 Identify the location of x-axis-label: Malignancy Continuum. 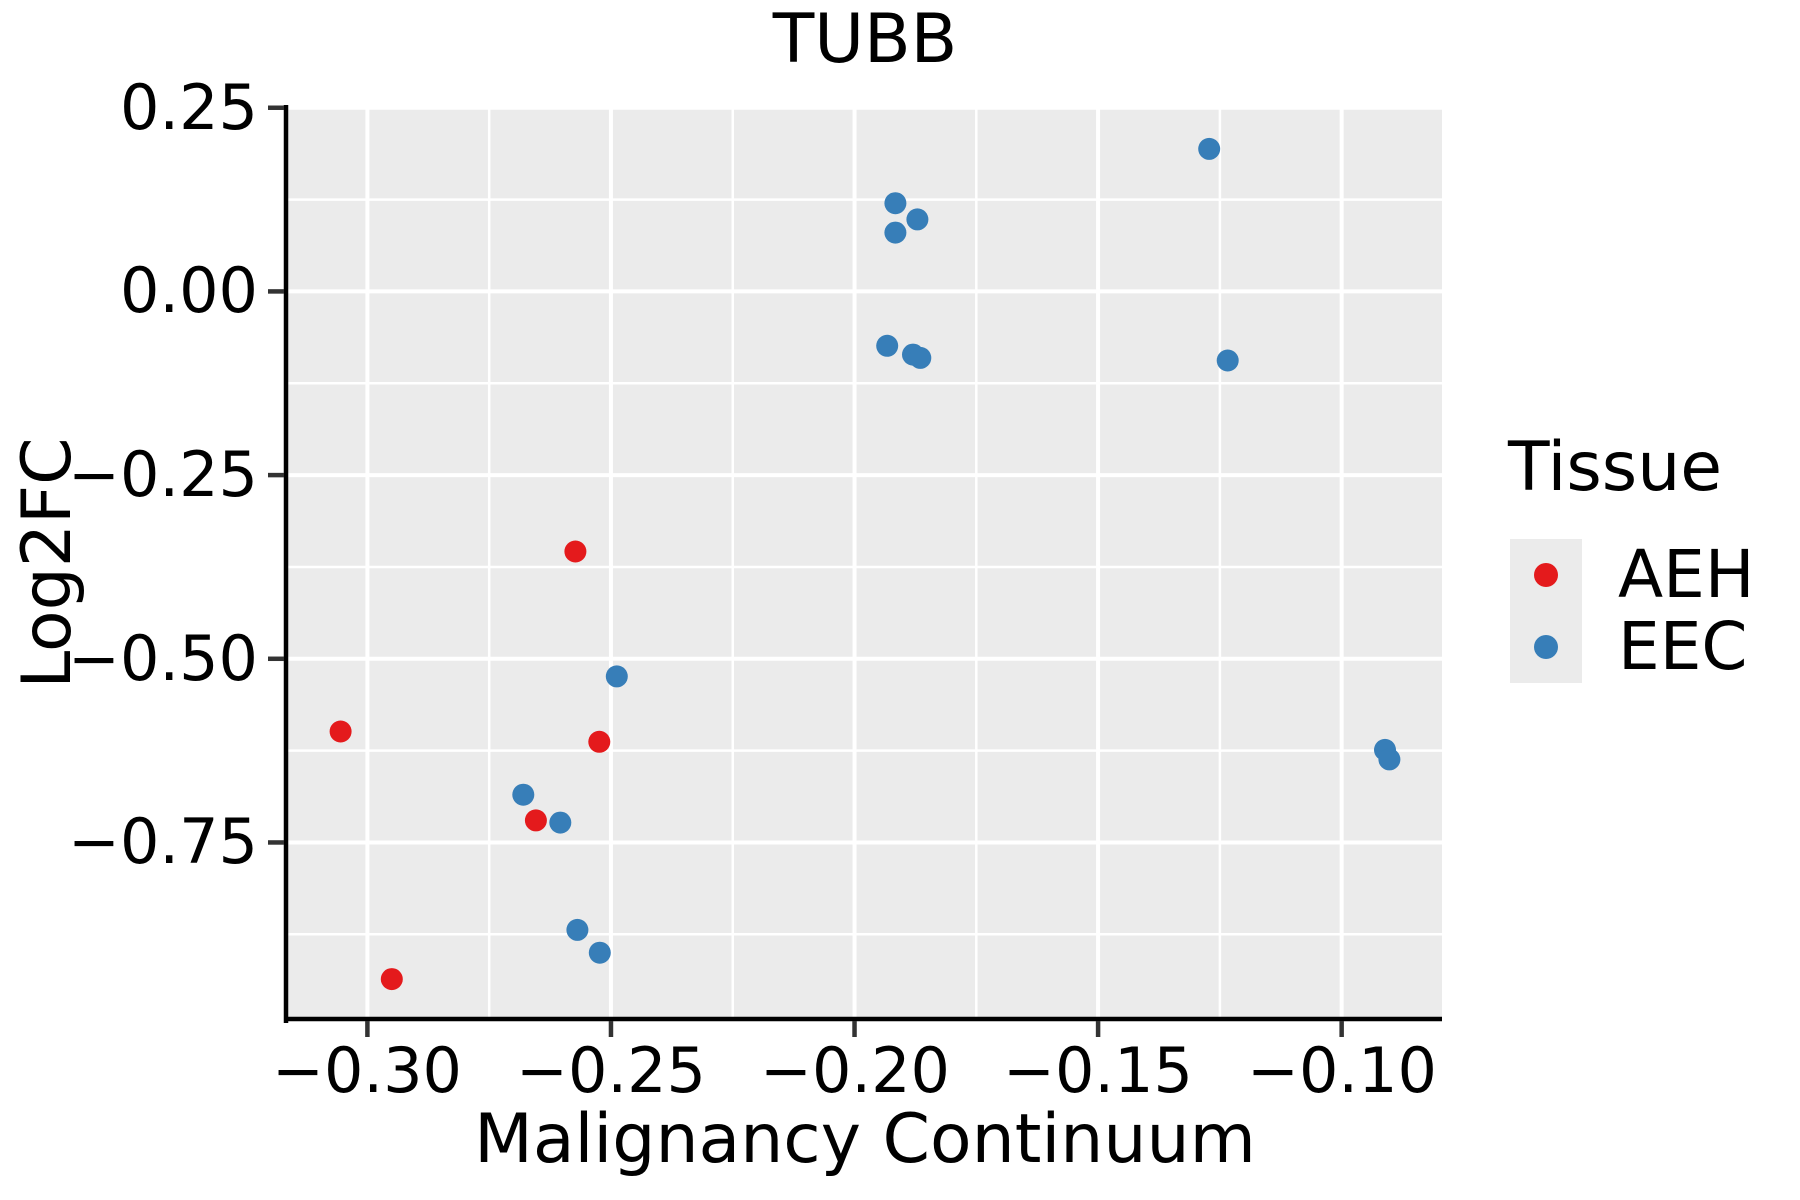
(865, 1139).